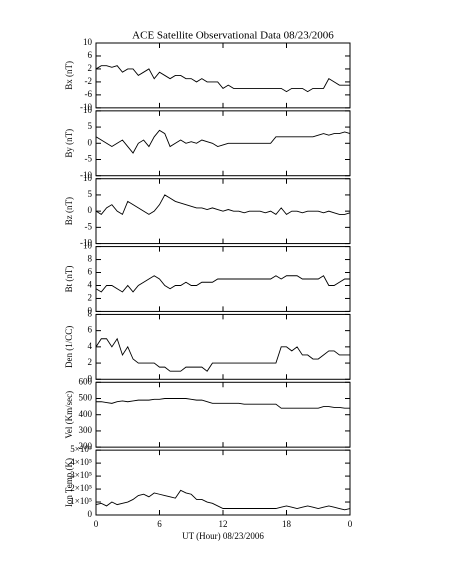 The height and width of the screenshot is (566, 453). What do you see at coordinates (86, 430) in the screenshot?
I see `y-tick-label: 300` at bounding box center [86, 430].